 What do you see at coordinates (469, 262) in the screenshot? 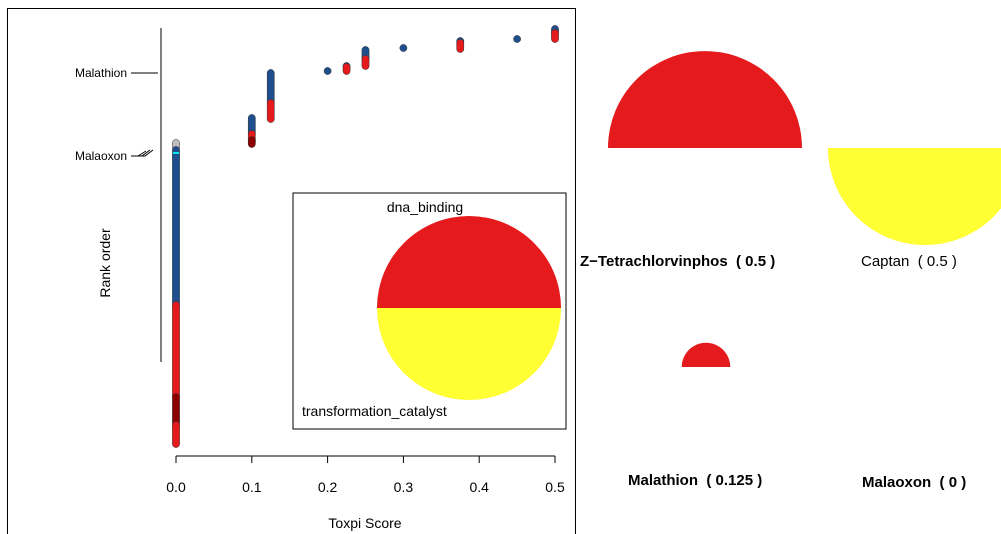
I see `legend-slice-dna-binding` at bounding box center [469, 262].